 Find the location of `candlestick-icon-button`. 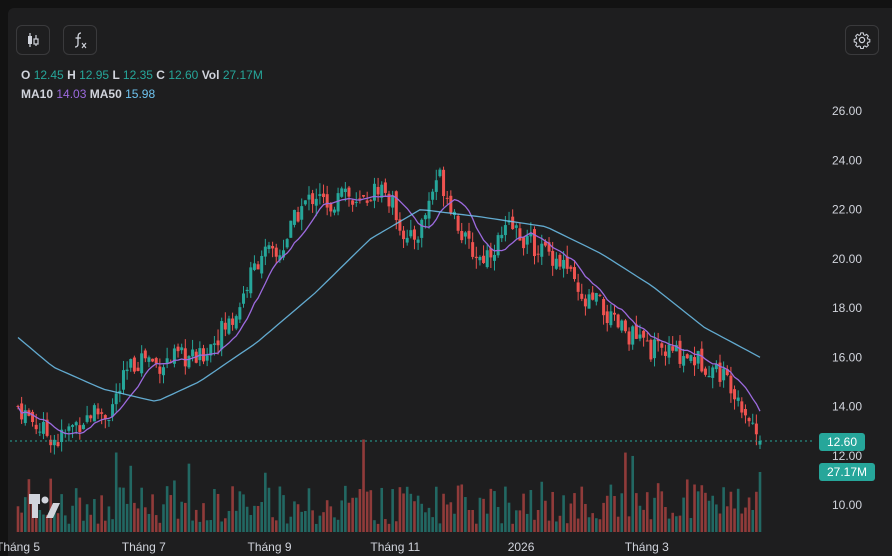

candlestick-icon-button is located at coordinates (33, 40).